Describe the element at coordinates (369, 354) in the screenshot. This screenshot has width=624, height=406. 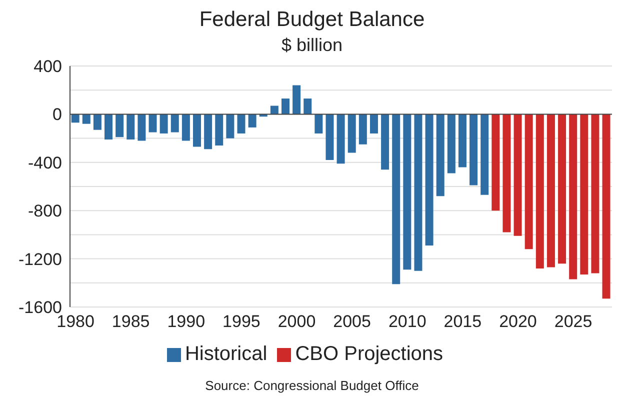
I see `legend-label: CBO Projections` at that location.